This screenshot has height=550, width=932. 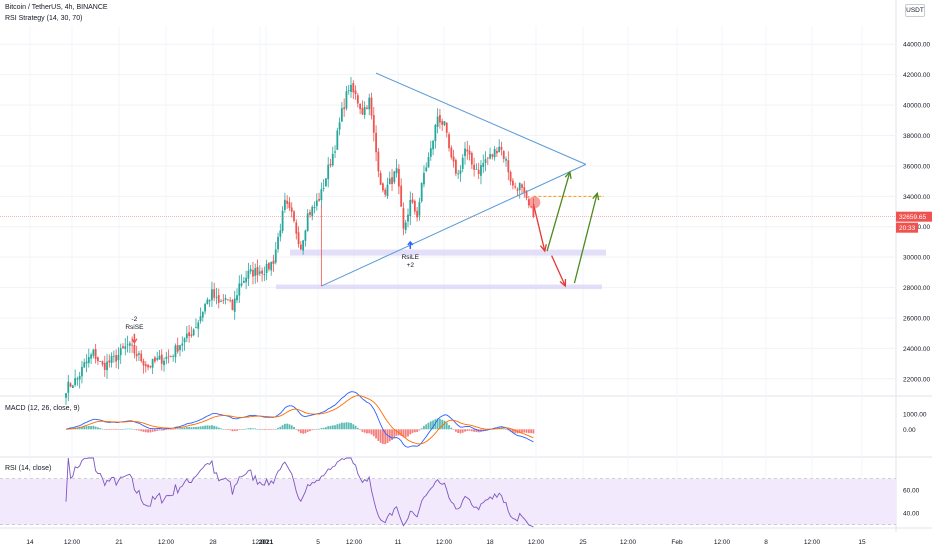 I want to click on price-tick-label: 42000.00, so click(x=916, y=75).